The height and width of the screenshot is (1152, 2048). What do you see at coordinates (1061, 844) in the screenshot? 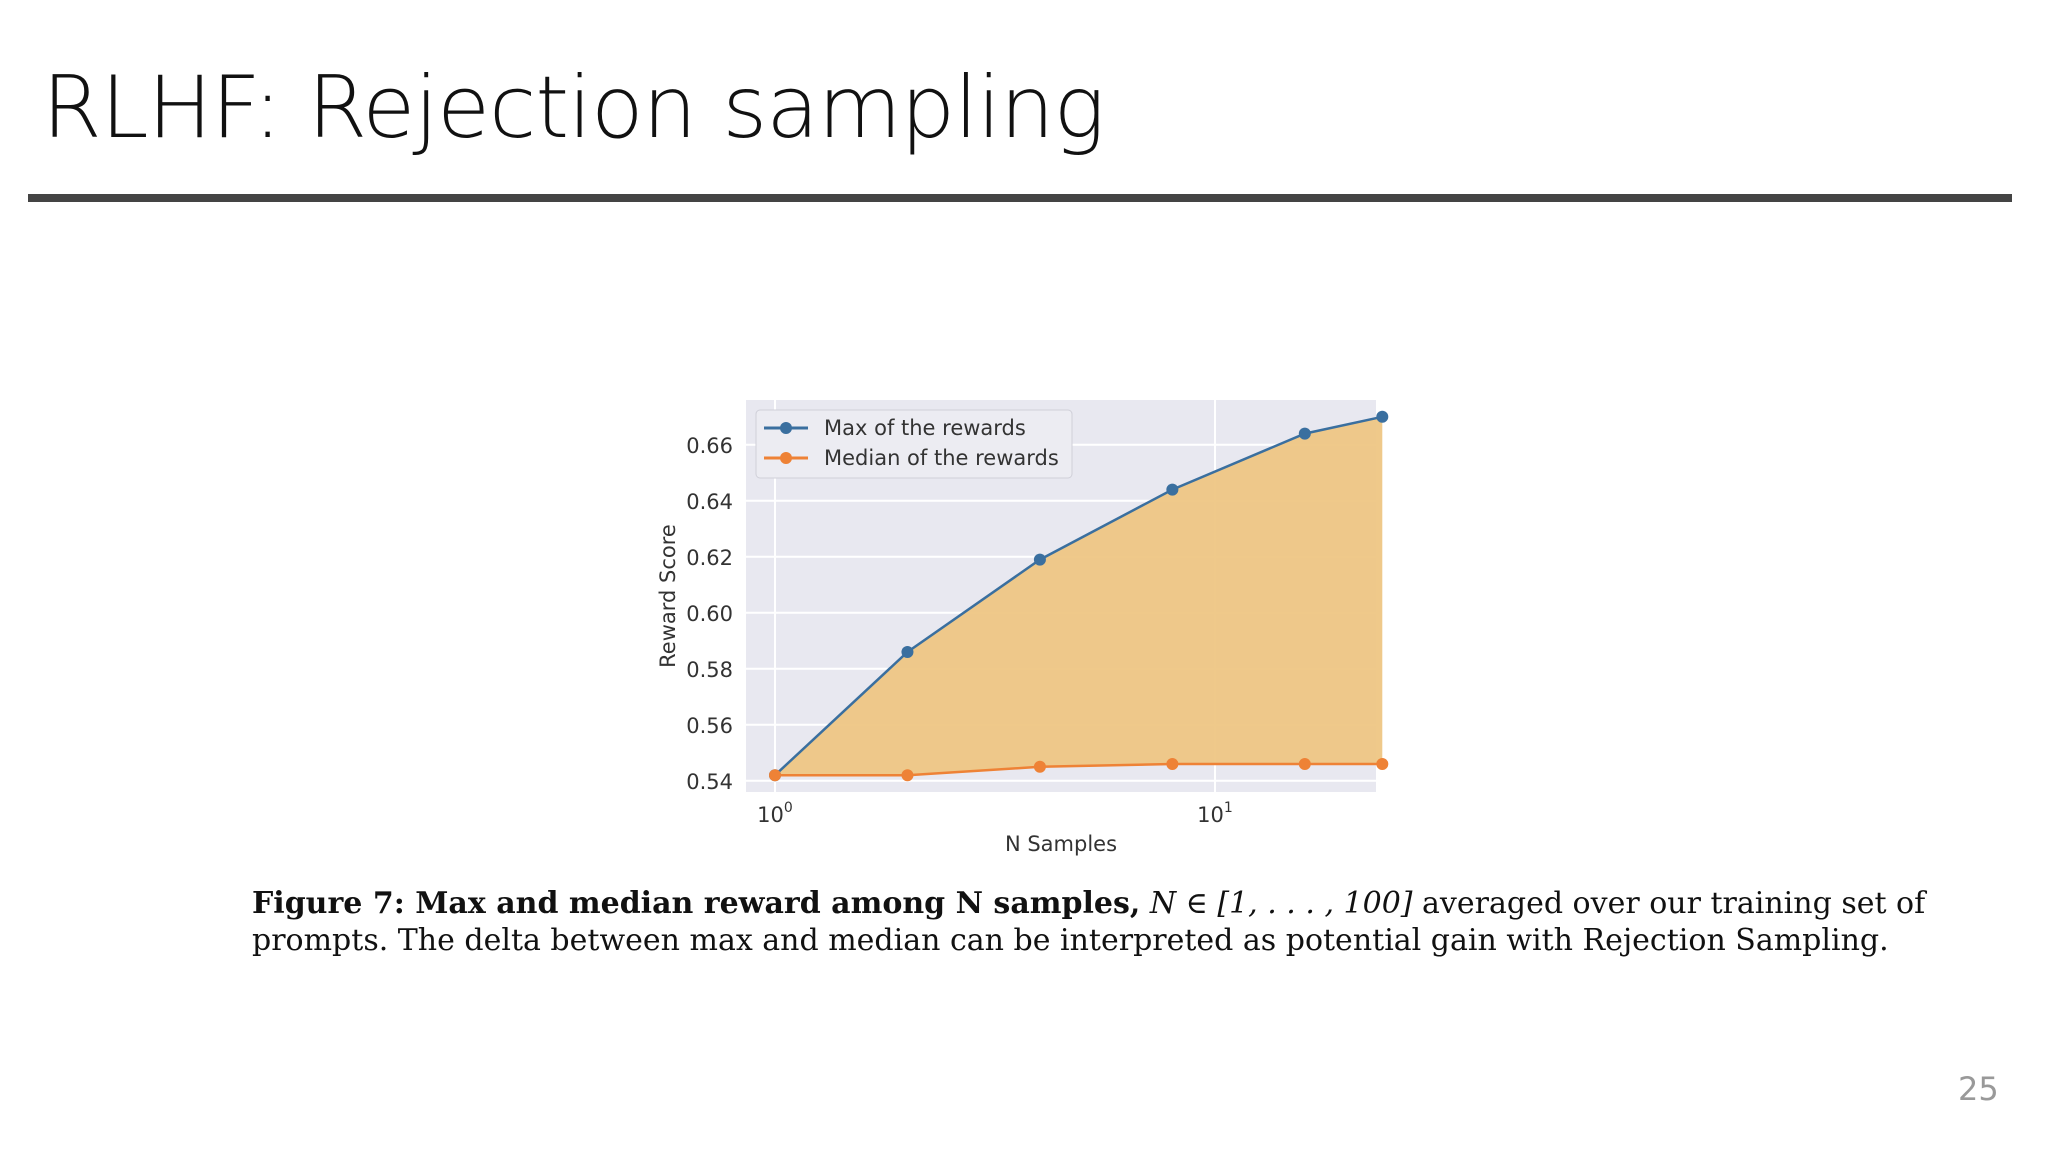
I see `x-axis-label: N Samples` at bounding box center [1061, 844].